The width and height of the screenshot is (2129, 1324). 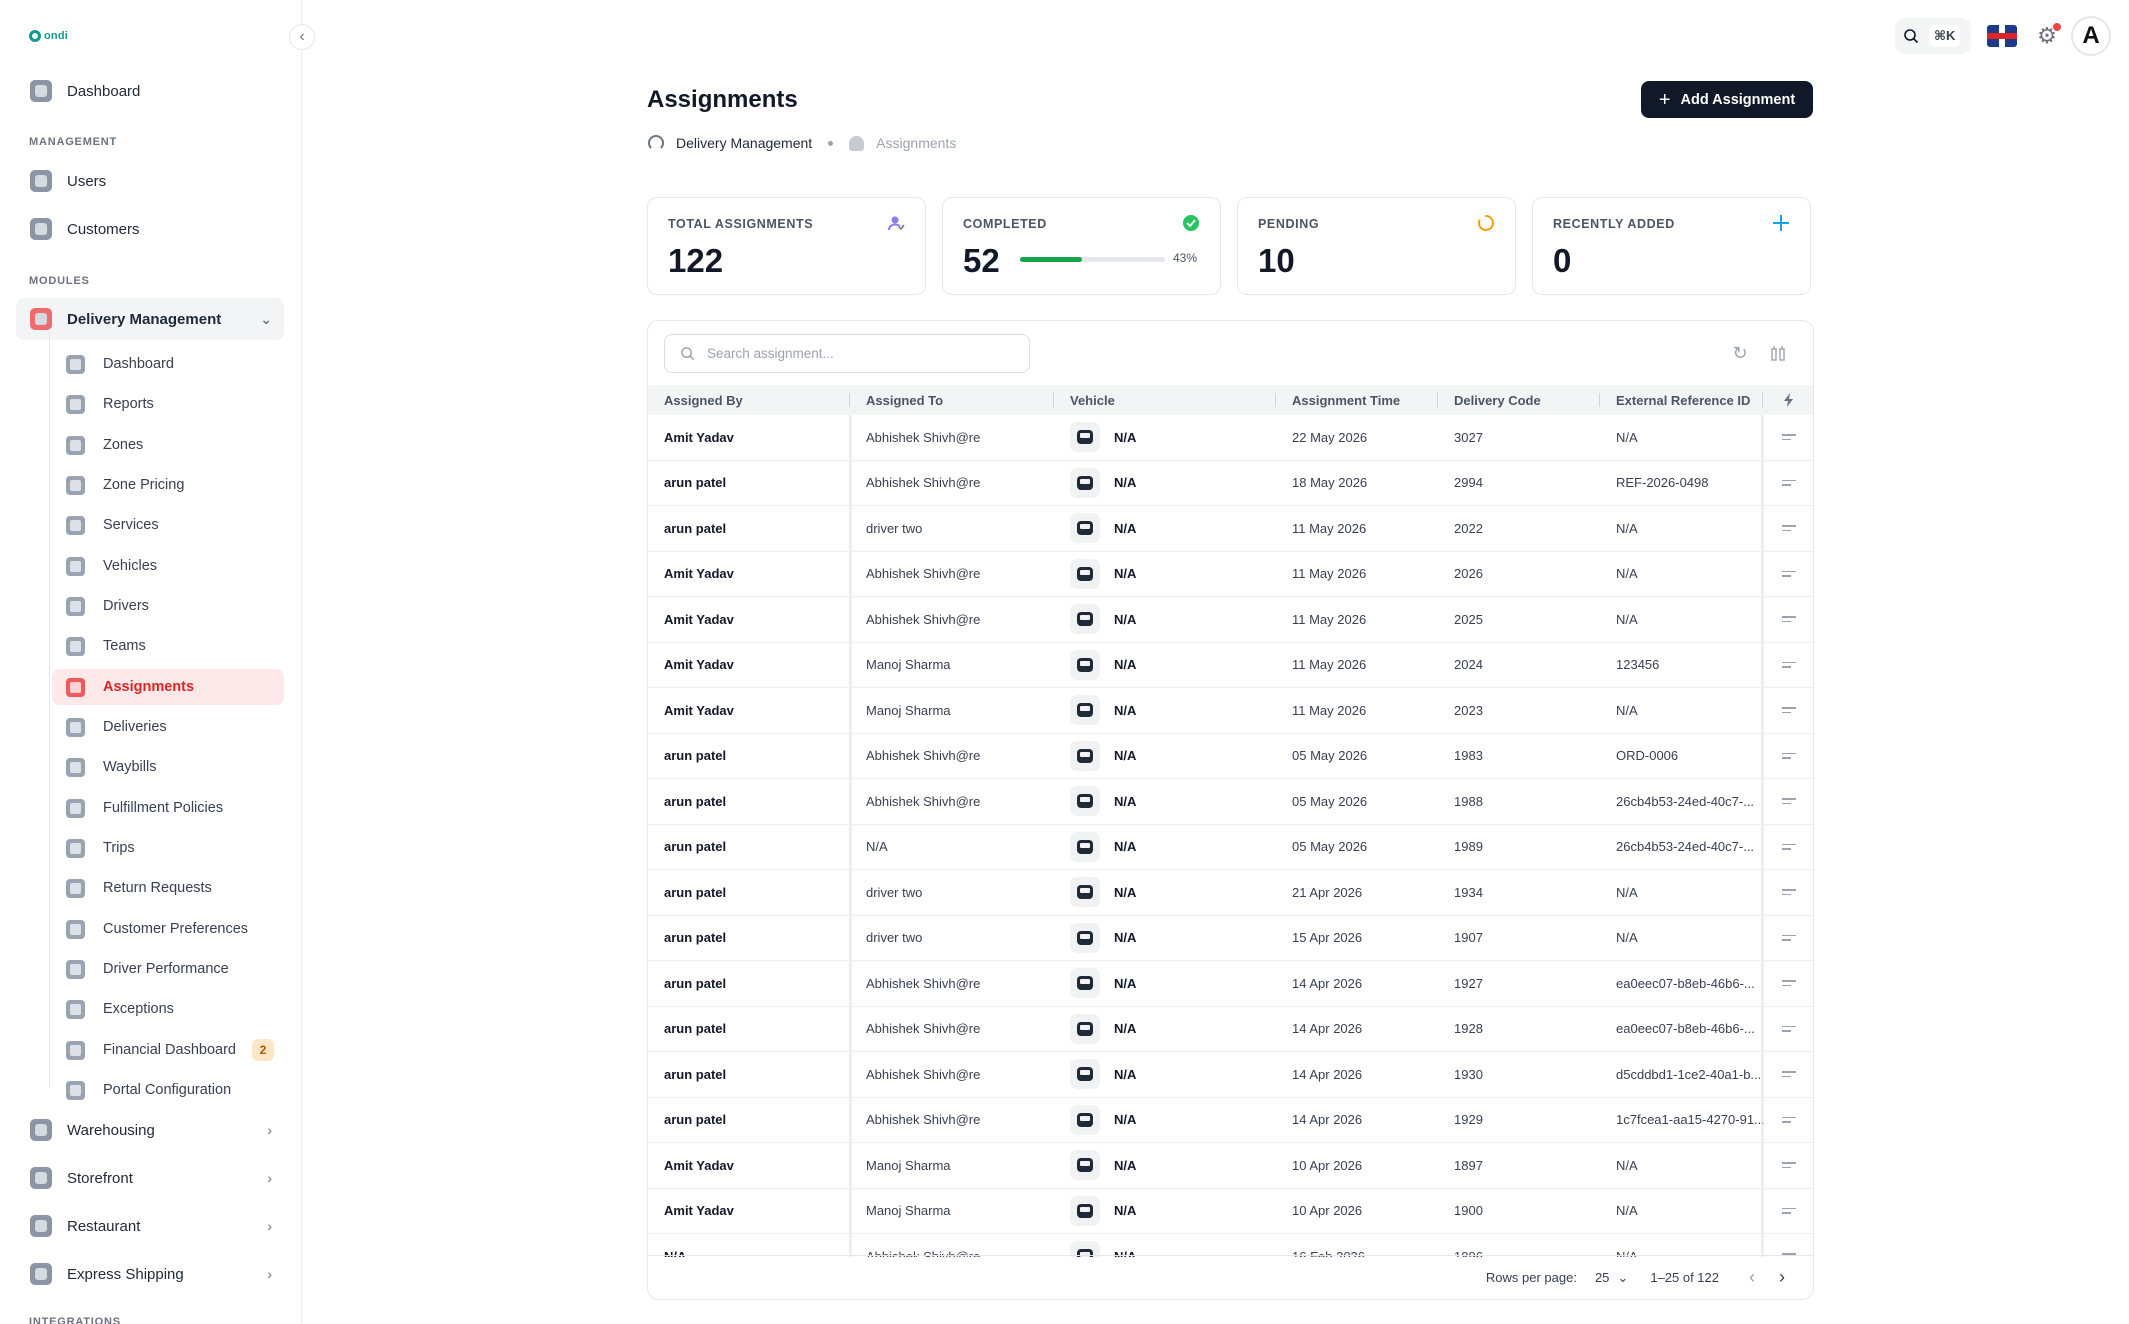 What do you see at coordinates (1727, 99) in the screenshot?
I see `add-assignment-button: + Add Assignment` at bounding box center [1727, 99].